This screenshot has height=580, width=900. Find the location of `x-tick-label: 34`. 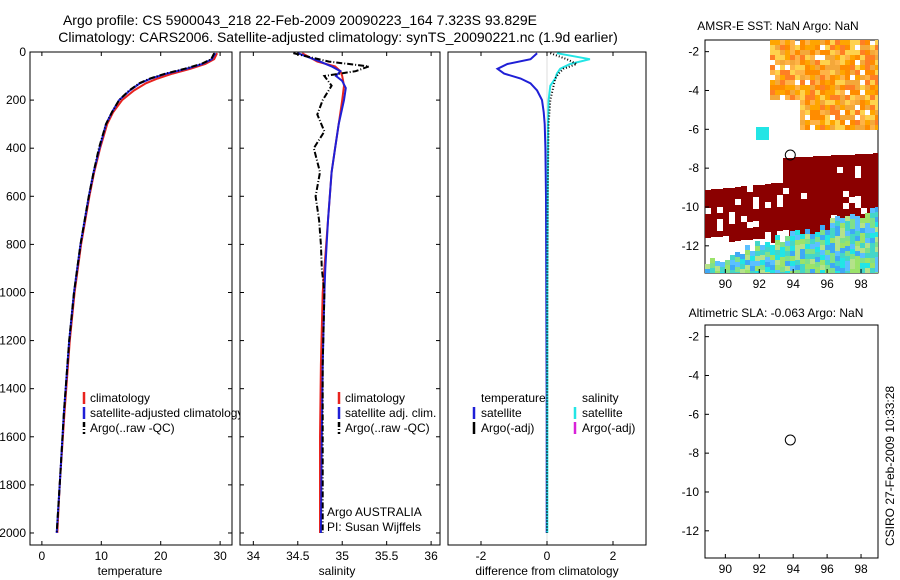

x-tick-label: 34 is located at coordinates (254, 556).